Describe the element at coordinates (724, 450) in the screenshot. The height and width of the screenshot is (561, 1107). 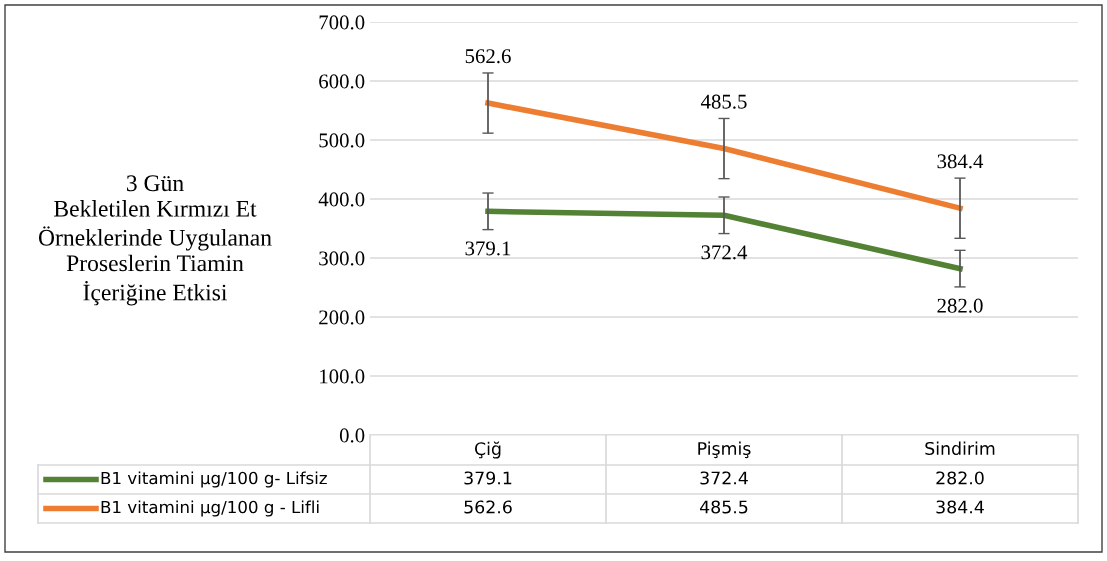
I see `x-tick-label: Pişmiş` at that location.